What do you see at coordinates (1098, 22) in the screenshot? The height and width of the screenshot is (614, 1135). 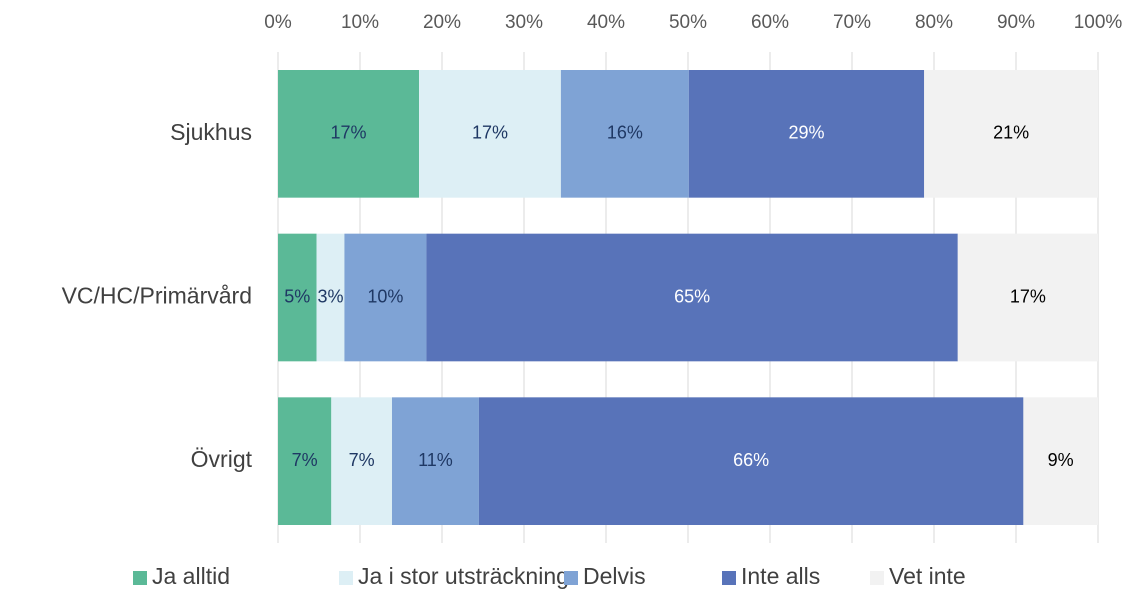 I see `x-tick-label: 100%` at bounding box center [1098, 22].